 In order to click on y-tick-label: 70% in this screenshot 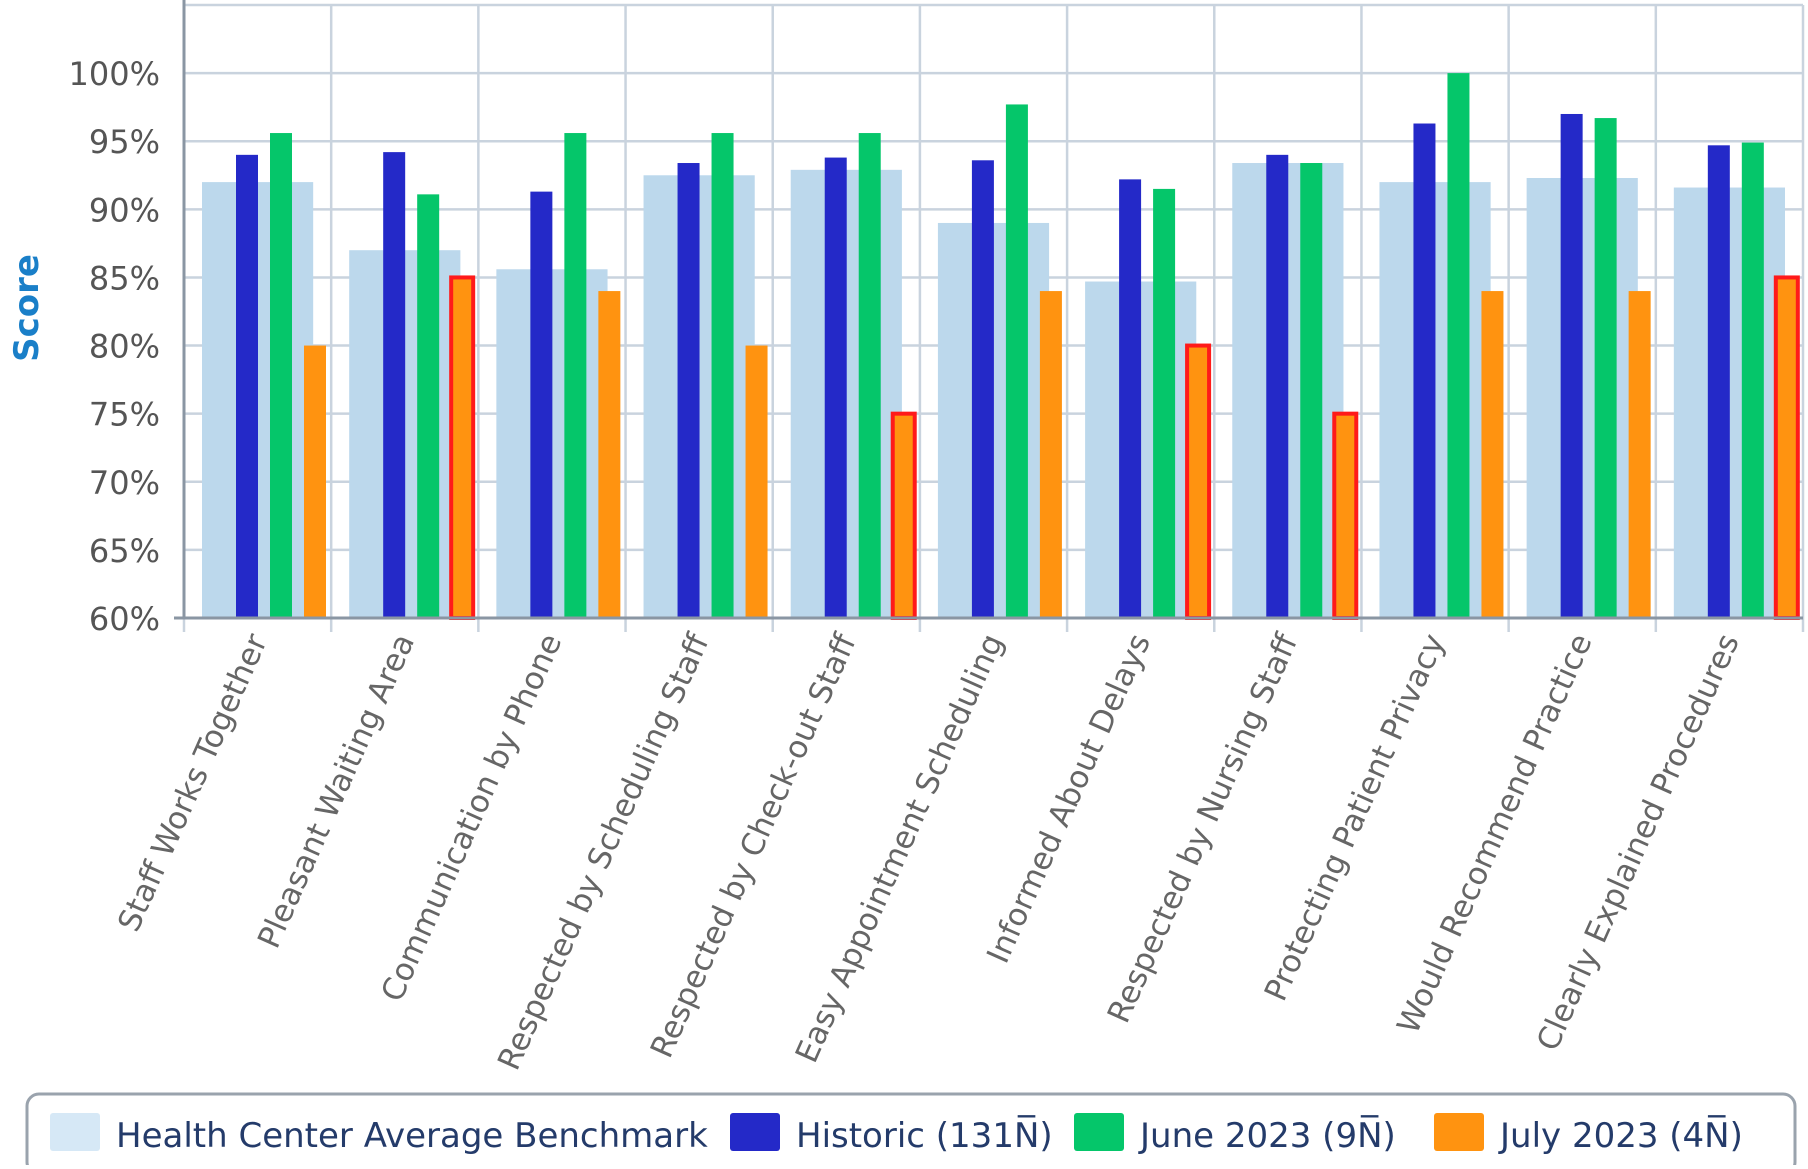, I will do `click(124, 483)`.